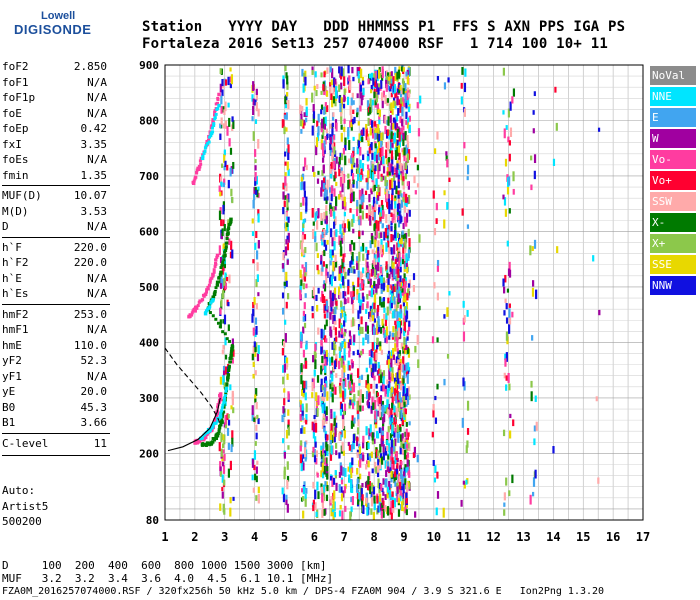  I want to click on param-name-hmf1: hmF1, so click(15, 329).